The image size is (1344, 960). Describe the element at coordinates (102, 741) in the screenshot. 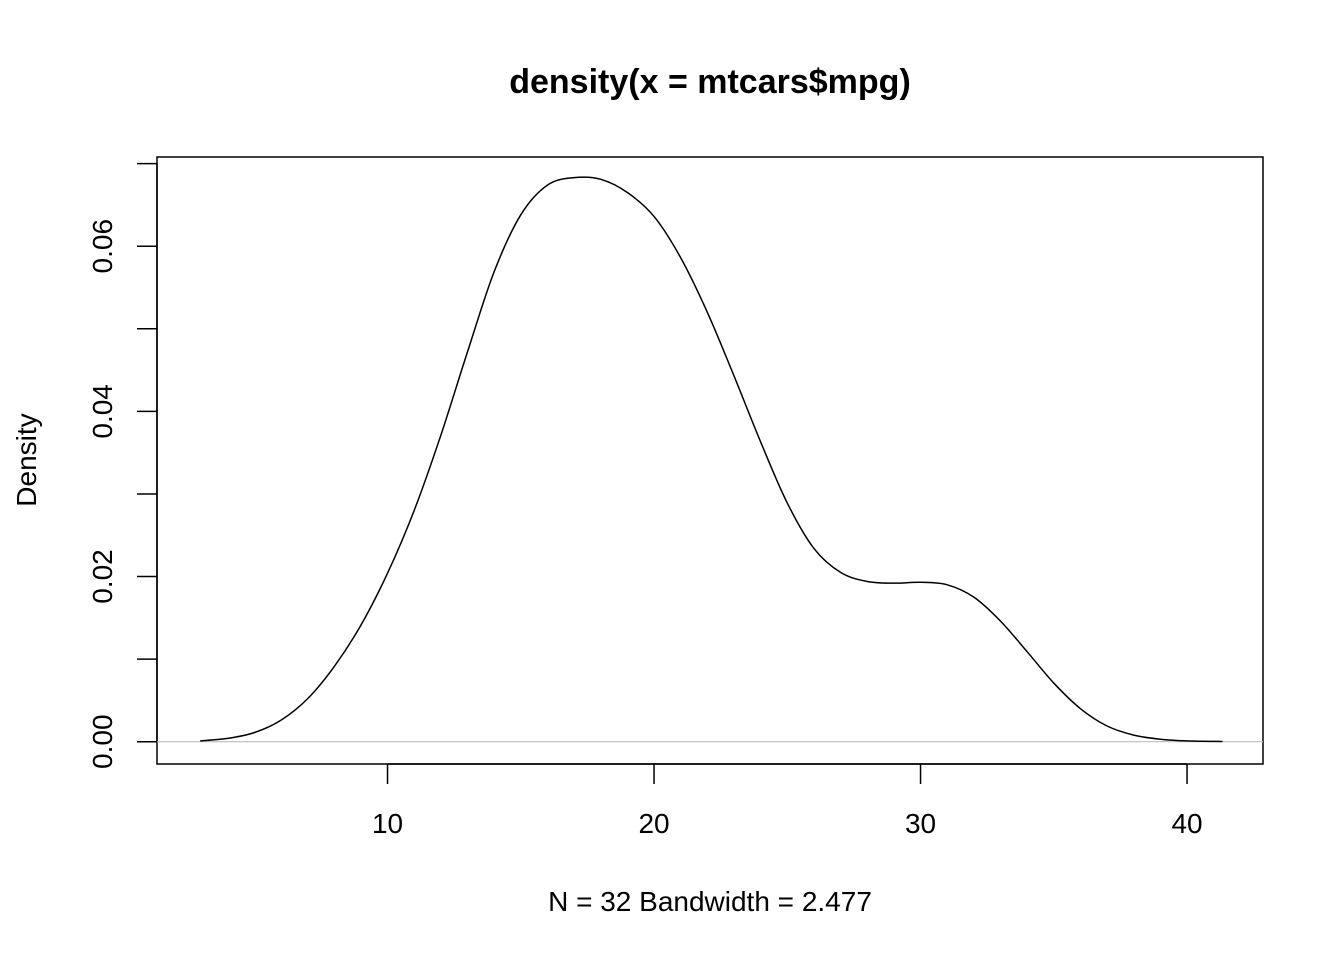

I see `y-tick-label: 0.00` at that location.